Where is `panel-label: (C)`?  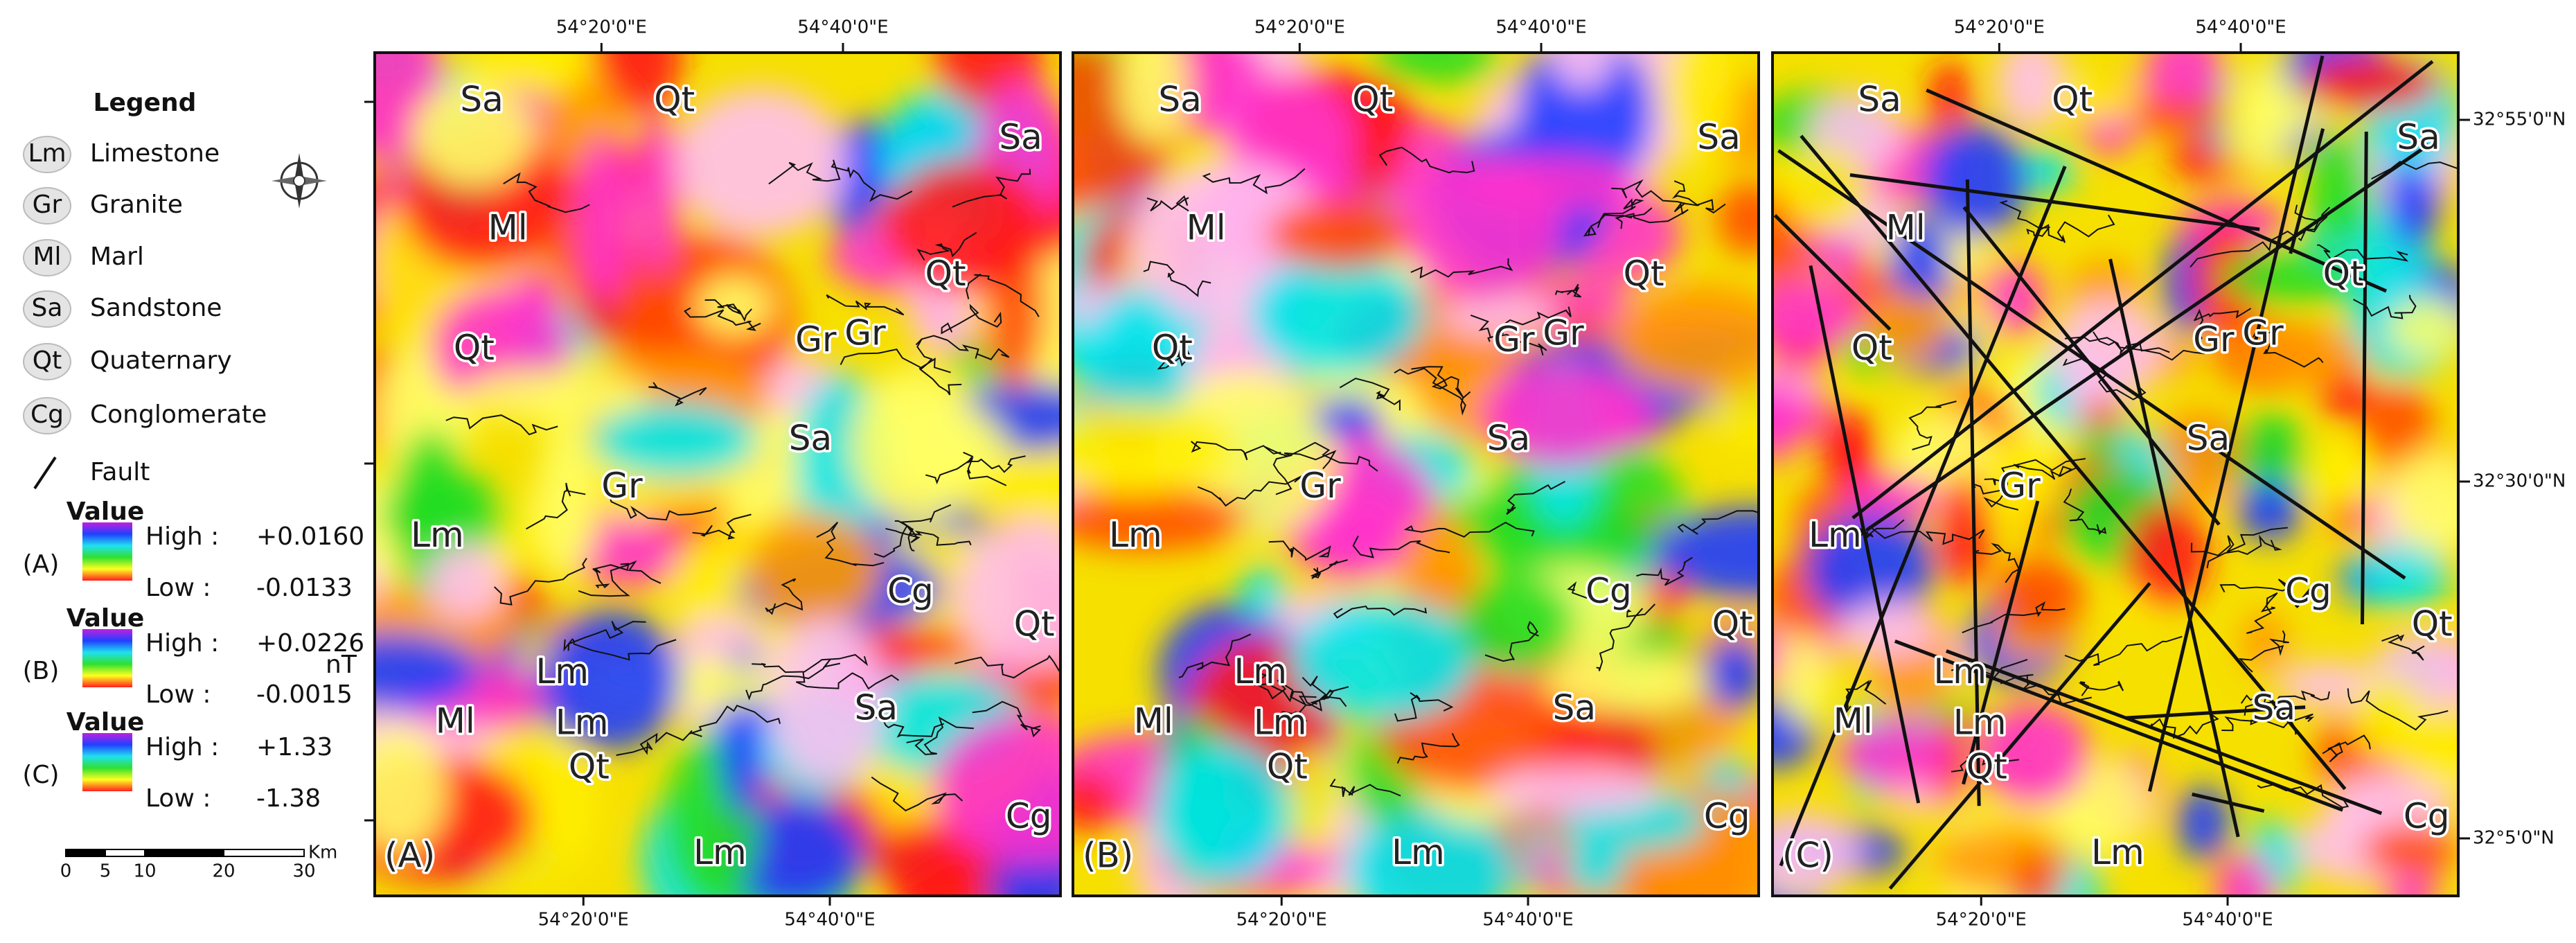 panel-label: (C) is located at coordinates (1807, 856).